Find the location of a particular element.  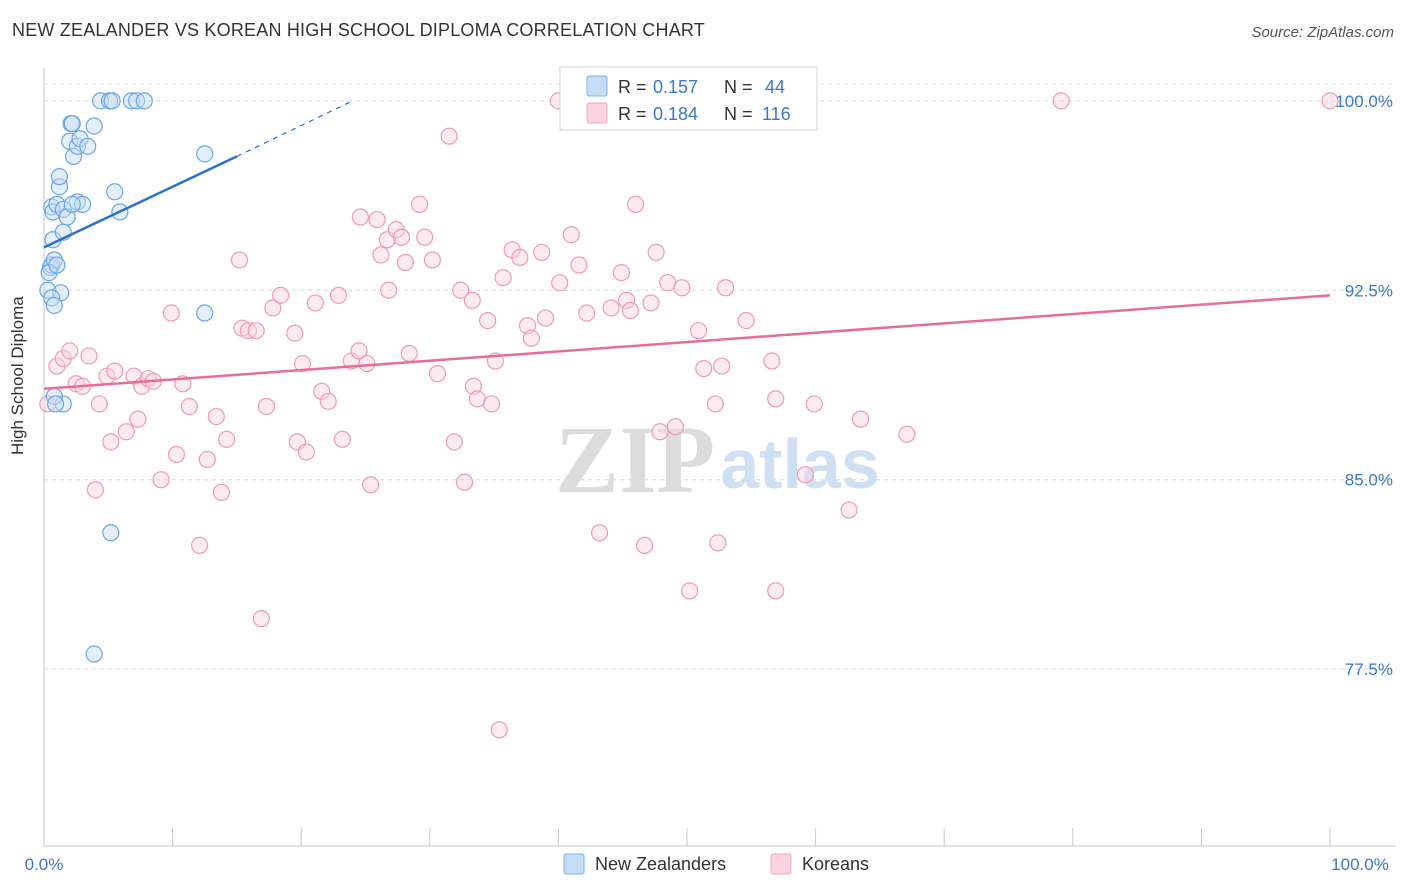

watermark-atlas: atlas is located at coordinates (800, 464).